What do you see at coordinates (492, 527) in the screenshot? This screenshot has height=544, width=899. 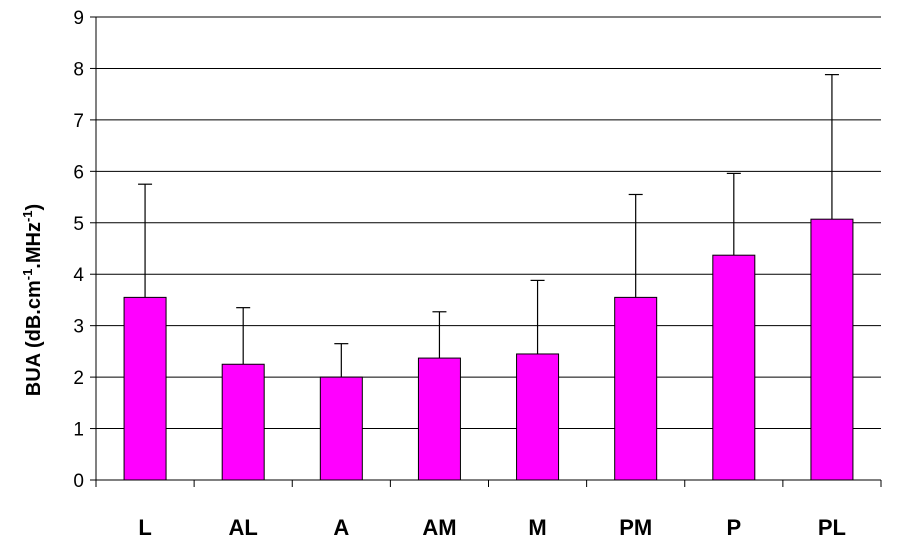 I see `x-tick-labels: L AL A AM M PM P PL` at bounding box center [492, 527].